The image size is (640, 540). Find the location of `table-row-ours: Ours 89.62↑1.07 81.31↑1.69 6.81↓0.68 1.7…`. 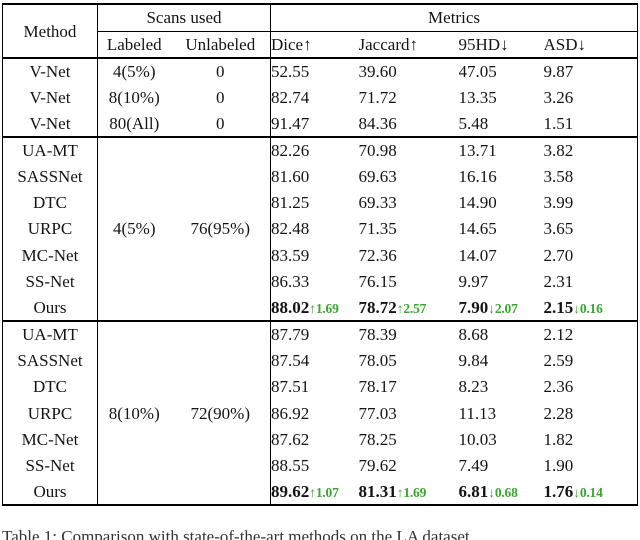

table-row-ours: Ours 89.62↑1.07 81.31↑1.69 6.81↓0.68 1.7… is located at coordinates (320, 492).